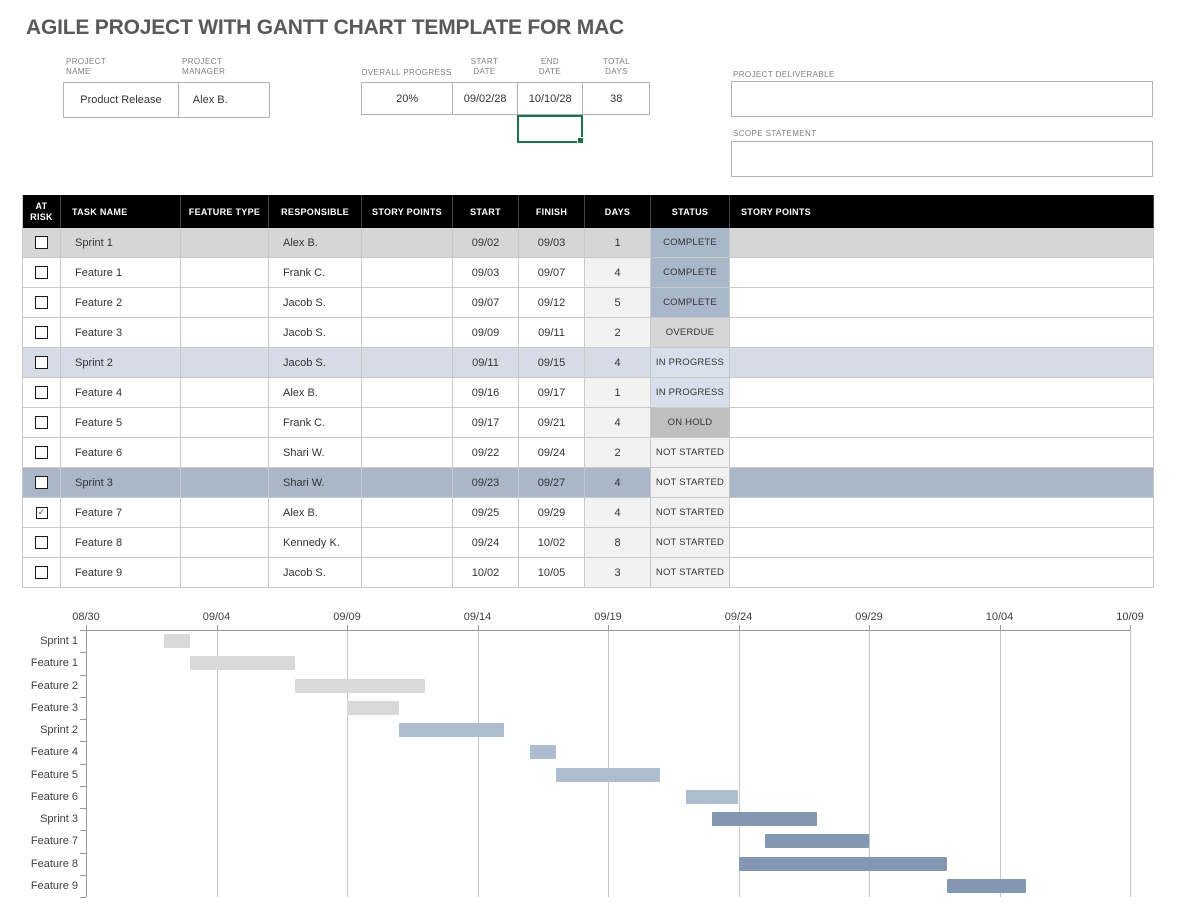 Image resolution: width=1178 pixels, height=915 pixels. I want to click on cell-task-name: Feature 1, so click(121, 273).